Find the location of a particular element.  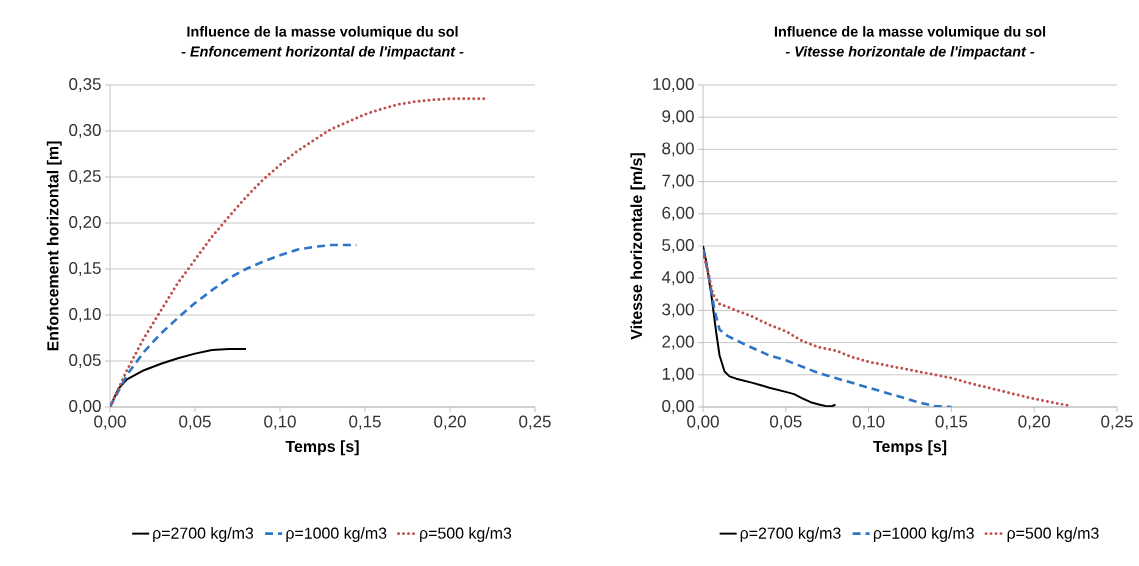

y-tick-label: 3,00 is located at coordinates (678, 310).